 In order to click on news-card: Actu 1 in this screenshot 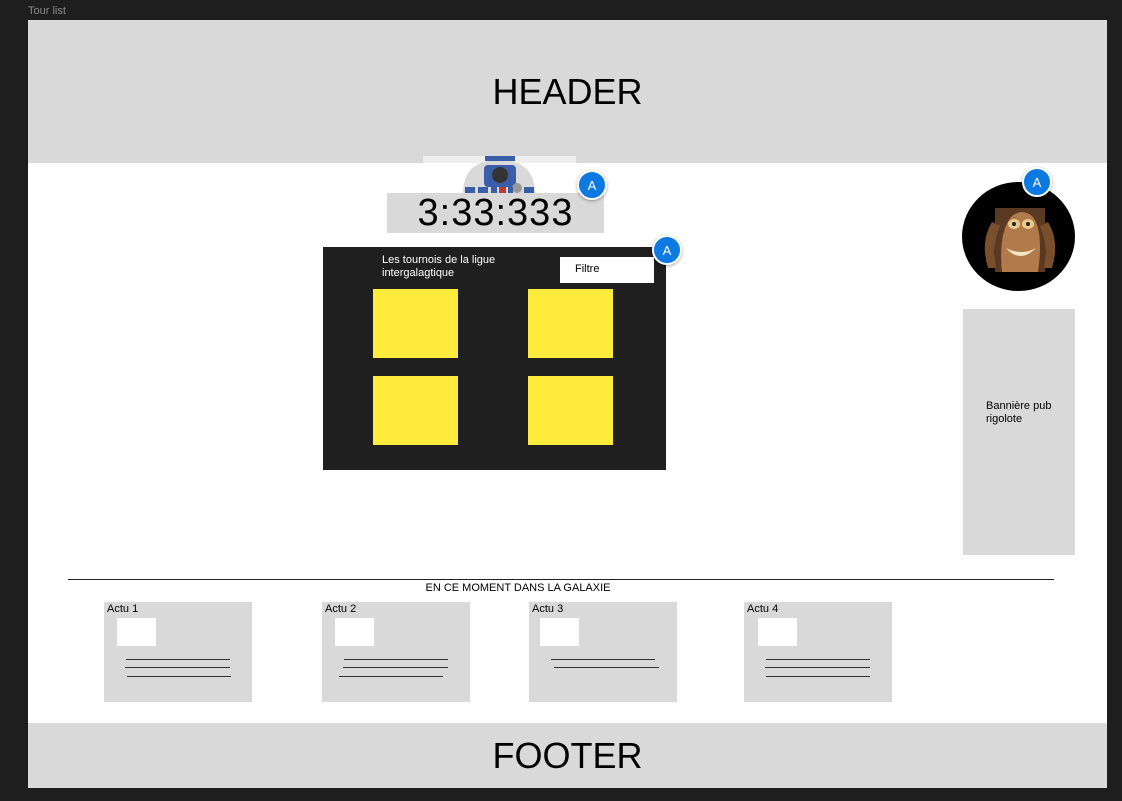, I will do `click(178, 652)`.